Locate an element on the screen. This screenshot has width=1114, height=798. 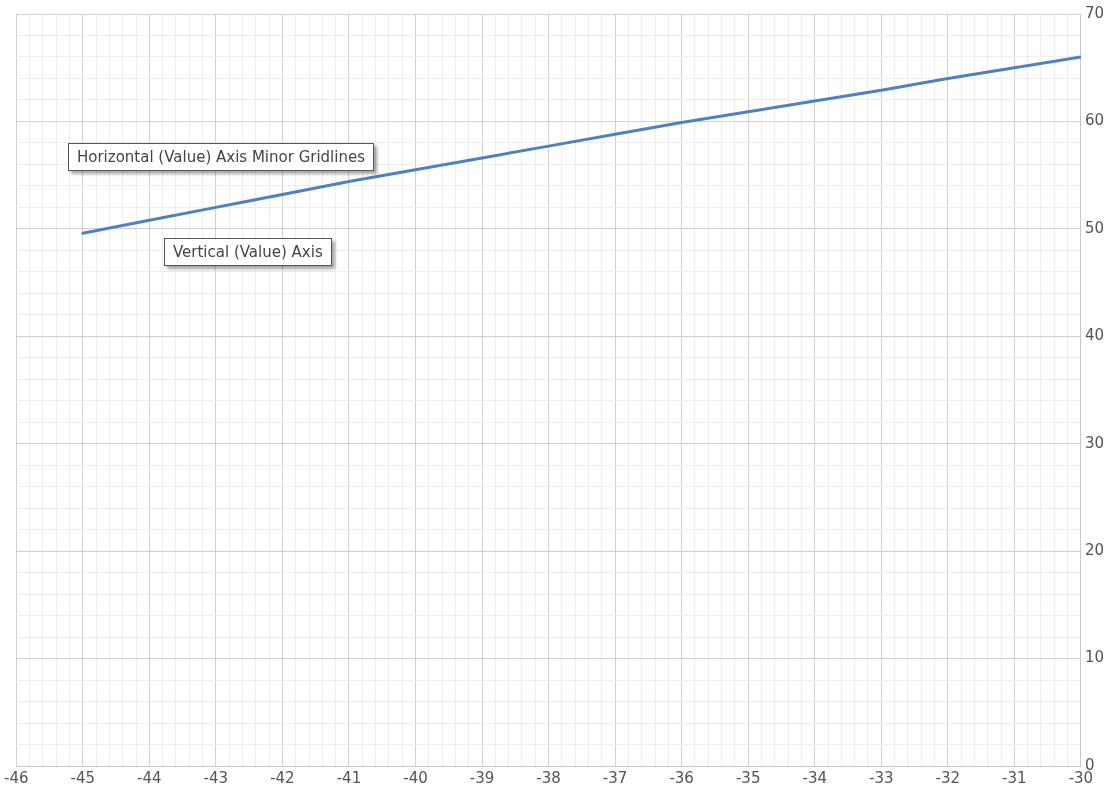
y-tick-label: 10 is located at coordinates (1094, 657).